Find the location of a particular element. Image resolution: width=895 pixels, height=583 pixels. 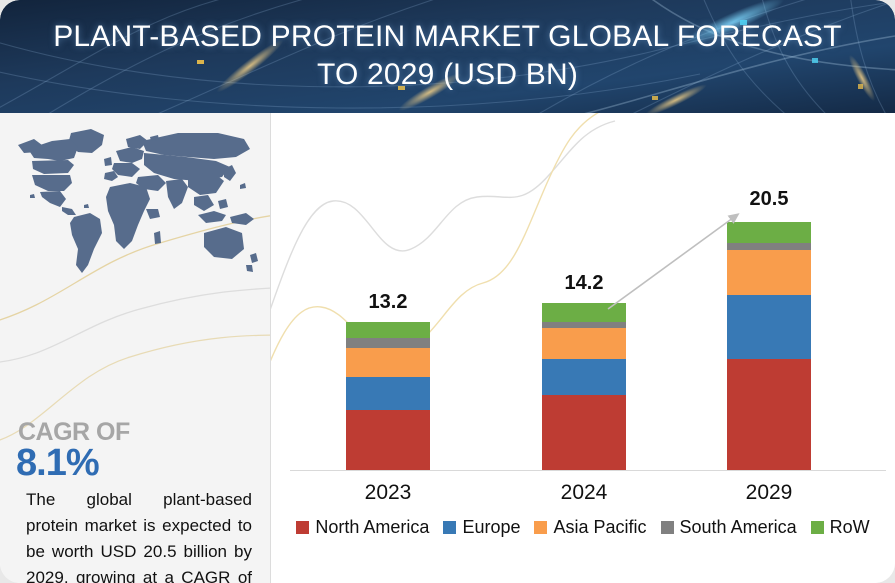

legend-item-asia-pacific: Asia Pacific is located at coordinates (590, 527).